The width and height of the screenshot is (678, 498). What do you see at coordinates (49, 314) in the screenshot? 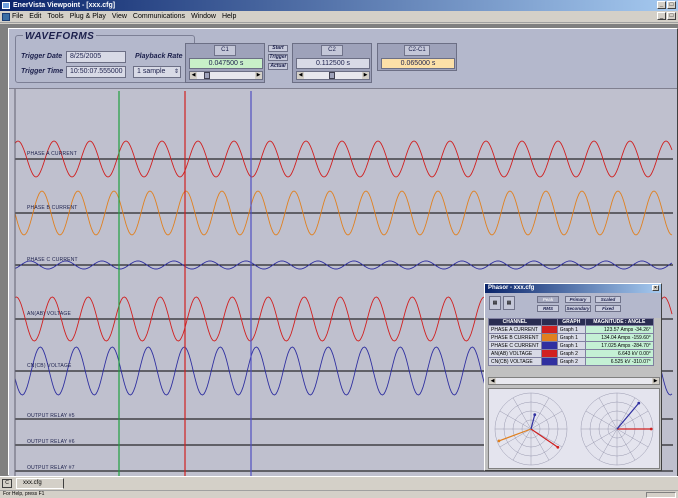
I see `channel-label: AN(AB) VOLTAGE` at bounding box center [49, 314].